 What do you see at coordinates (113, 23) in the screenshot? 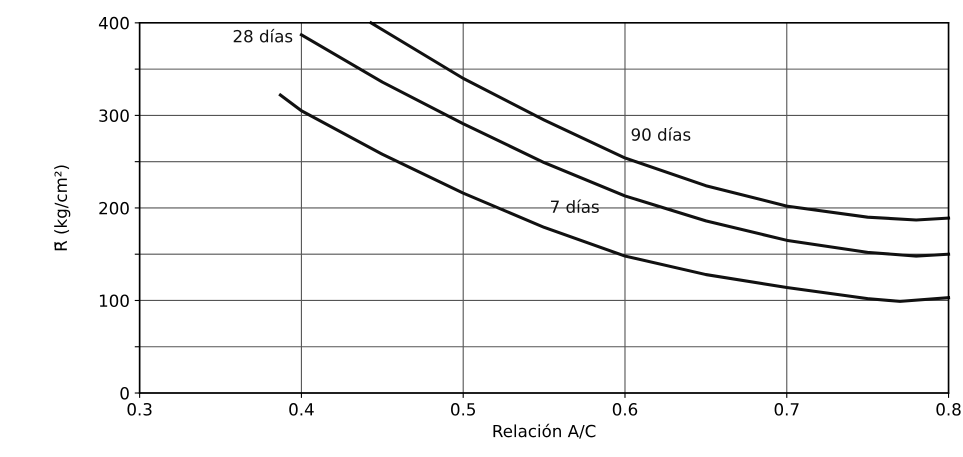
I see `y-tick-label: 400` at bounding box center [113, 23].